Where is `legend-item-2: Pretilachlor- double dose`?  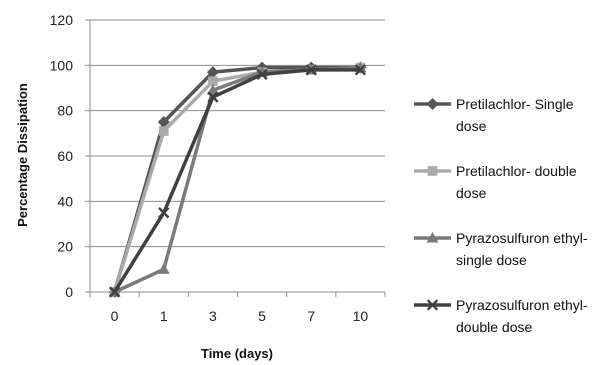
legend-item-2: Pretilachlor- double dose is located at coordinates (495, 182).